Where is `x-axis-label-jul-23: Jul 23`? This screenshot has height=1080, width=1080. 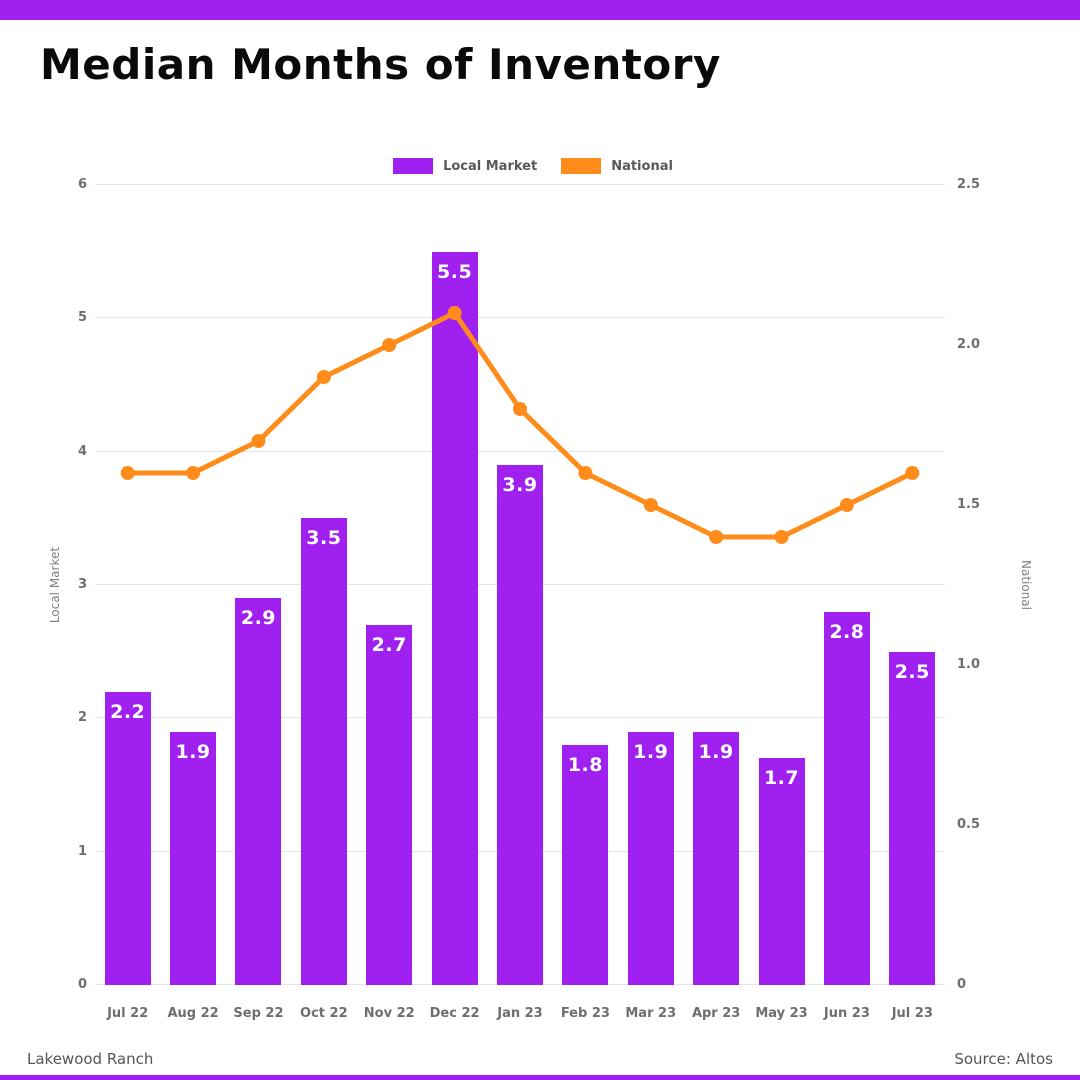
x-axis-label-jul-23: Jul 23 is located at coordinates (912, 1013).